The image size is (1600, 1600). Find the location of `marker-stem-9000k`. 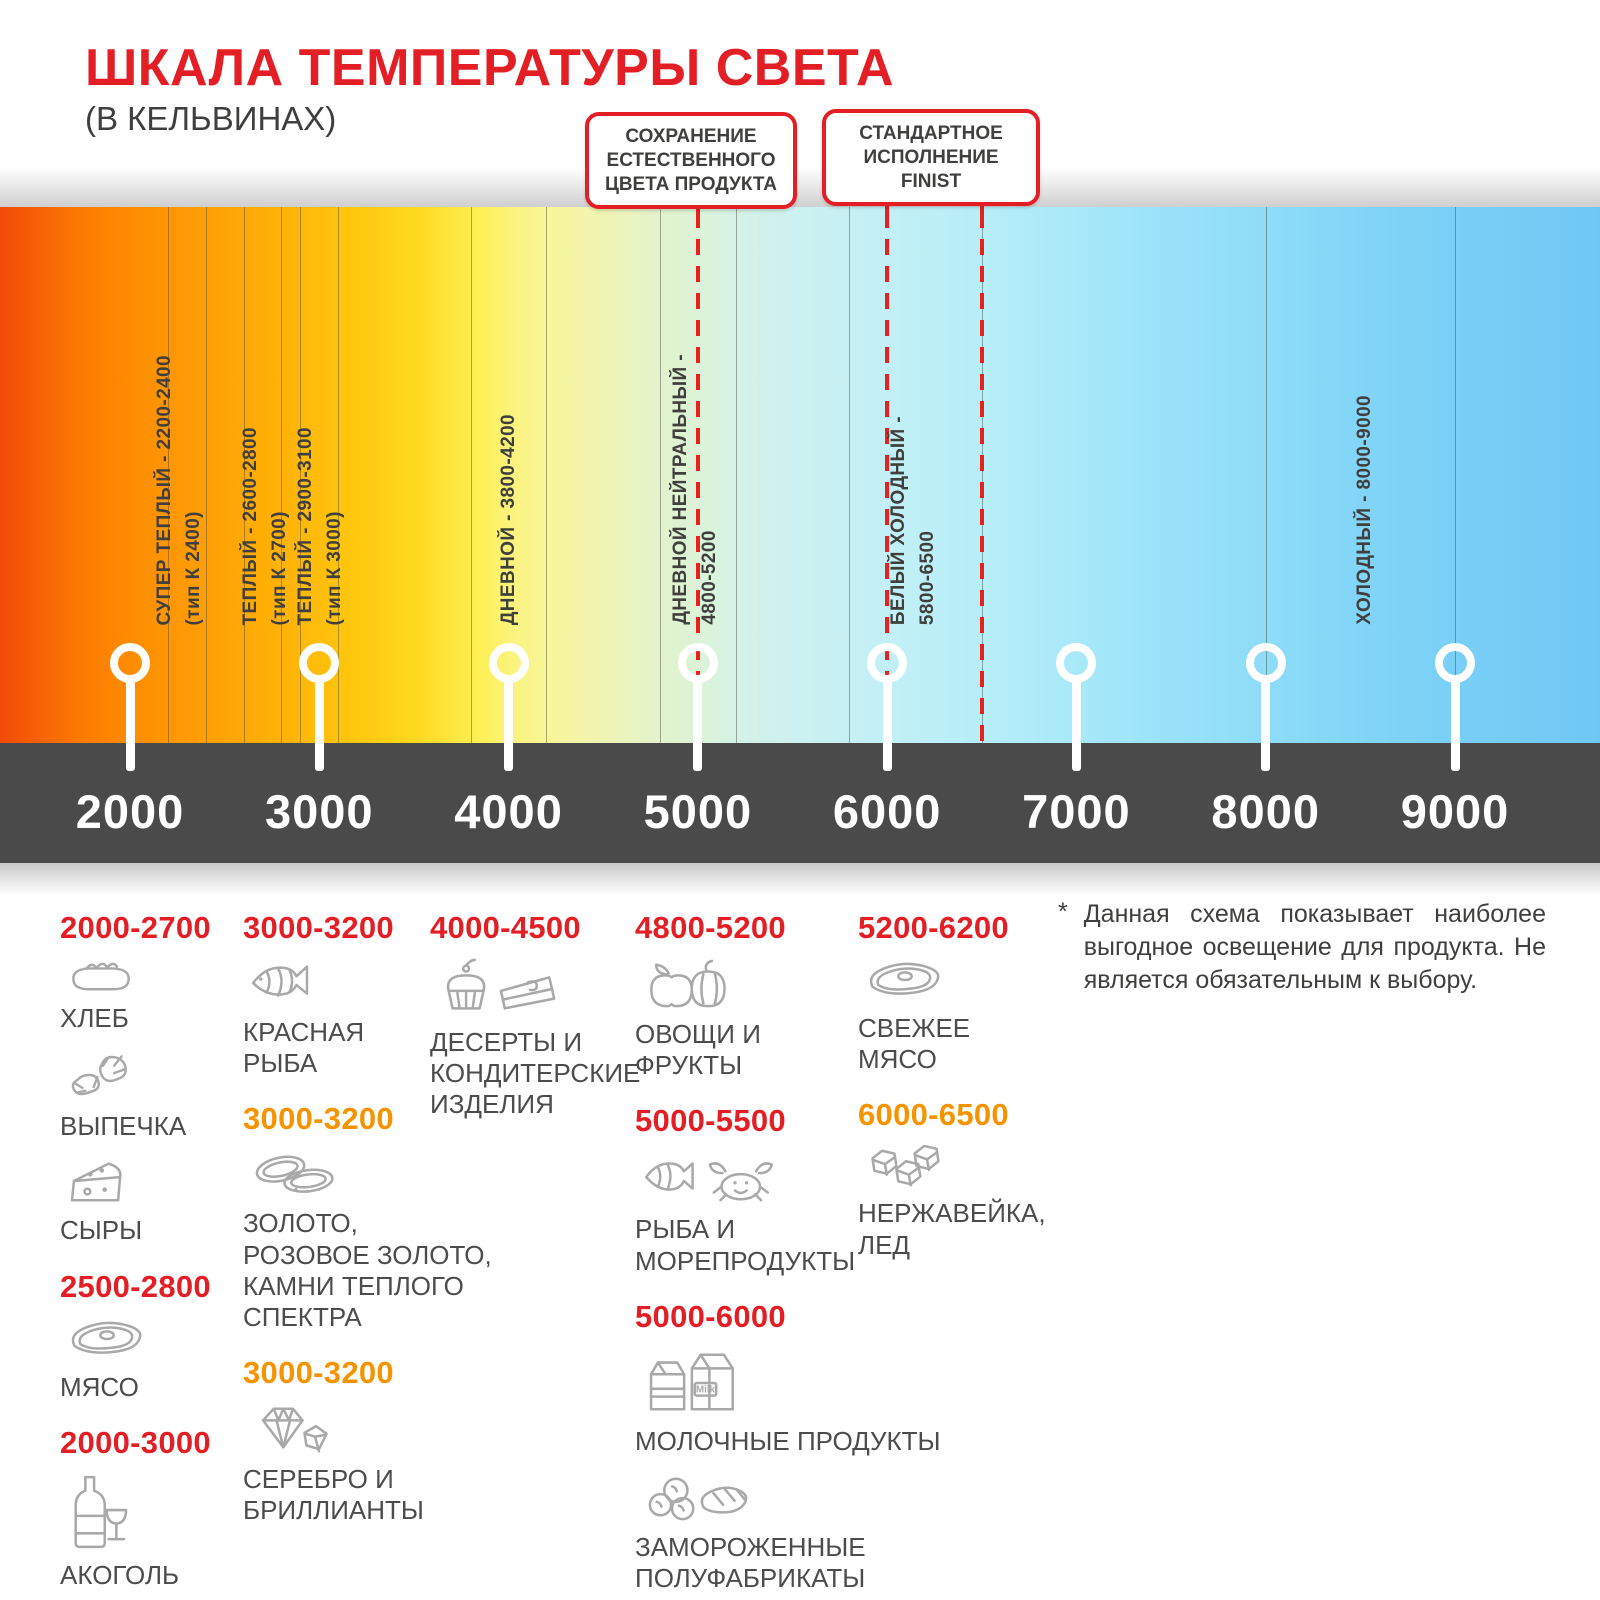

marker-stem-9000k is located at coordinates (1455, 725).